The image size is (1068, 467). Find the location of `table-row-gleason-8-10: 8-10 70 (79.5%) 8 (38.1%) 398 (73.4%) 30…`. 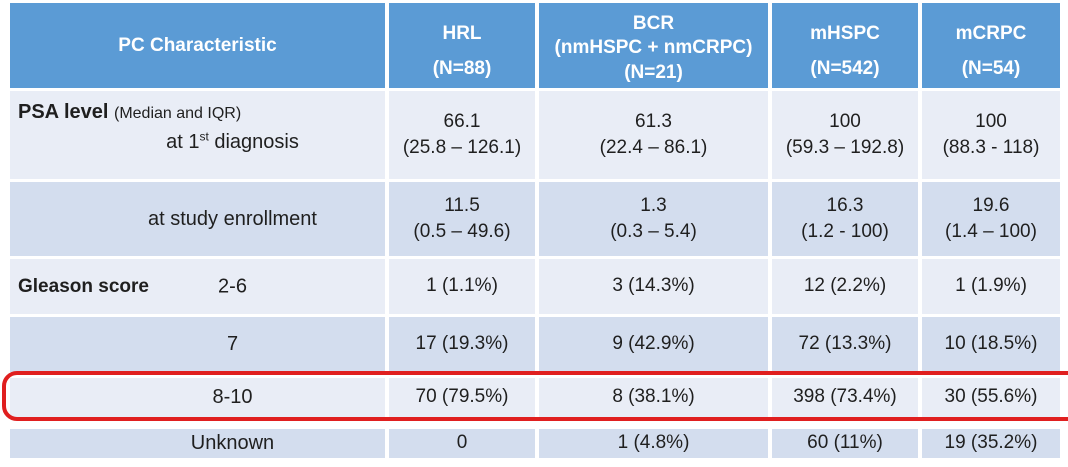

table-row-gleason-8-10: 8-10 70 (79.5%) 8 (38.1%) 398 (73.4%) 30… is located at coordinates (535, 397).